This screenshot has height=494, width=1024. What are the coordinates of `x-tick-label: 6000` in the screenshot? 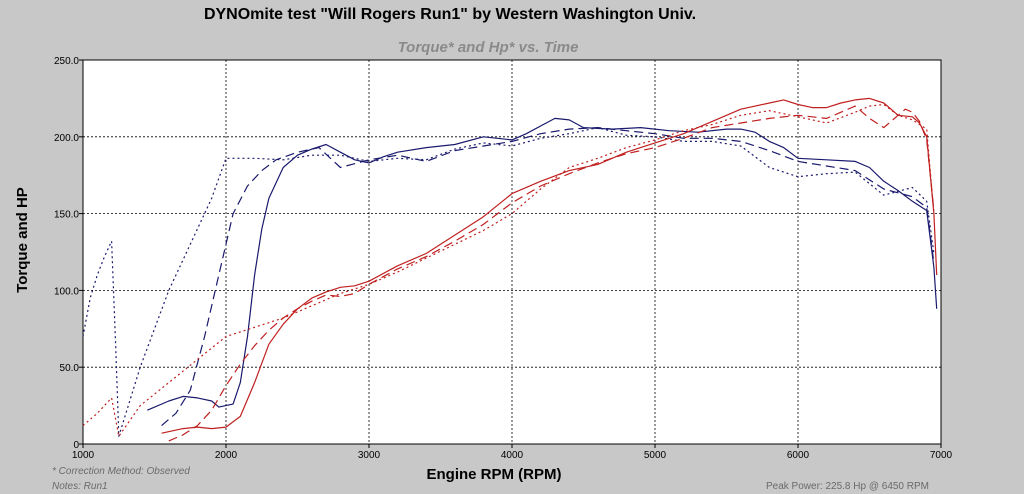 It's located at (798, 455).